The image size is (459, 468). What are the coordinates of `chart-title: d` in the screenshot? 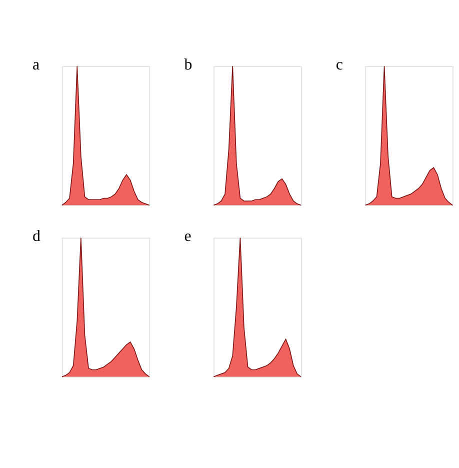 It's located at (36, 236).